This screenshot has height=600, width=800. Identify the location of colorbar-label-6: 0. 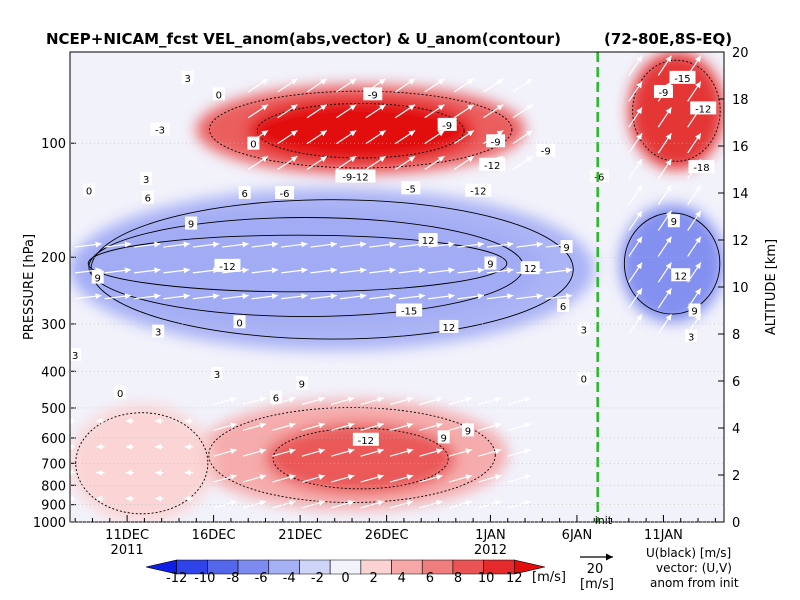
(345, 578).